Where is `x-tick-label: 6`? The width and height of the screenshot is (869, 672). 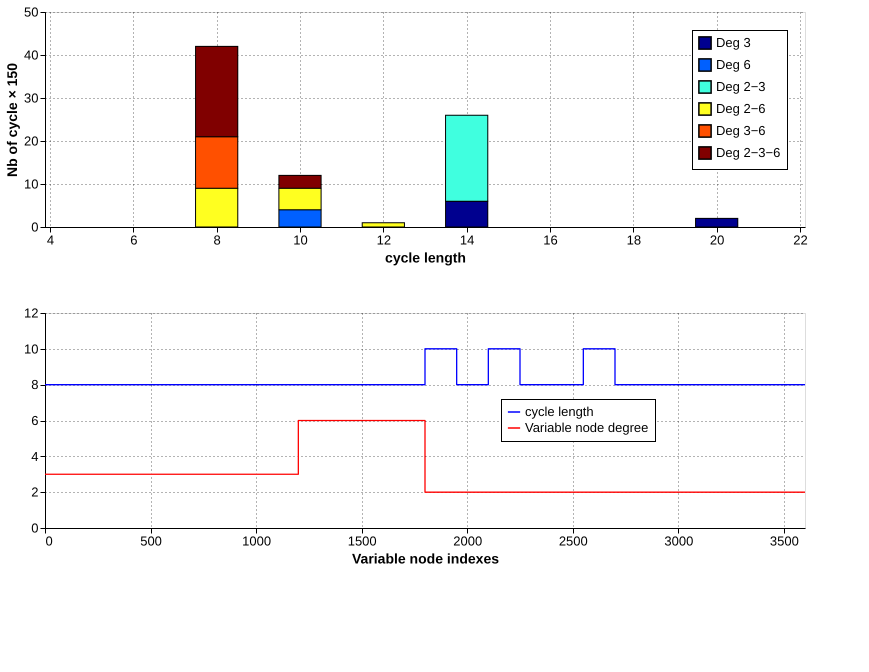
x-tick-label: 6 is located at coordinates (134, 240).